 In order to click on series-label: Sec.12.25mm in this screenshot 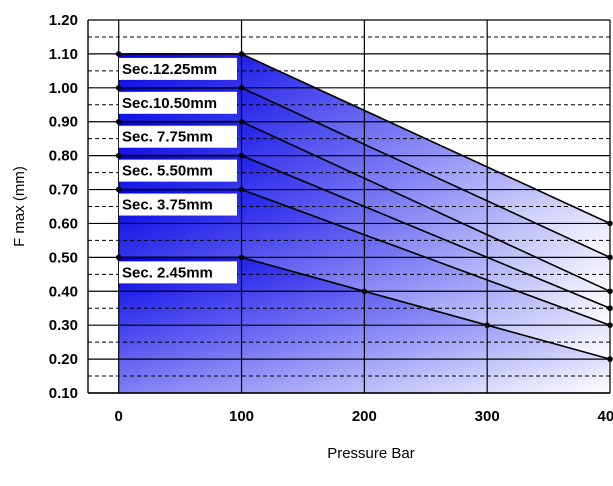, I will do `click(169, 69)`.